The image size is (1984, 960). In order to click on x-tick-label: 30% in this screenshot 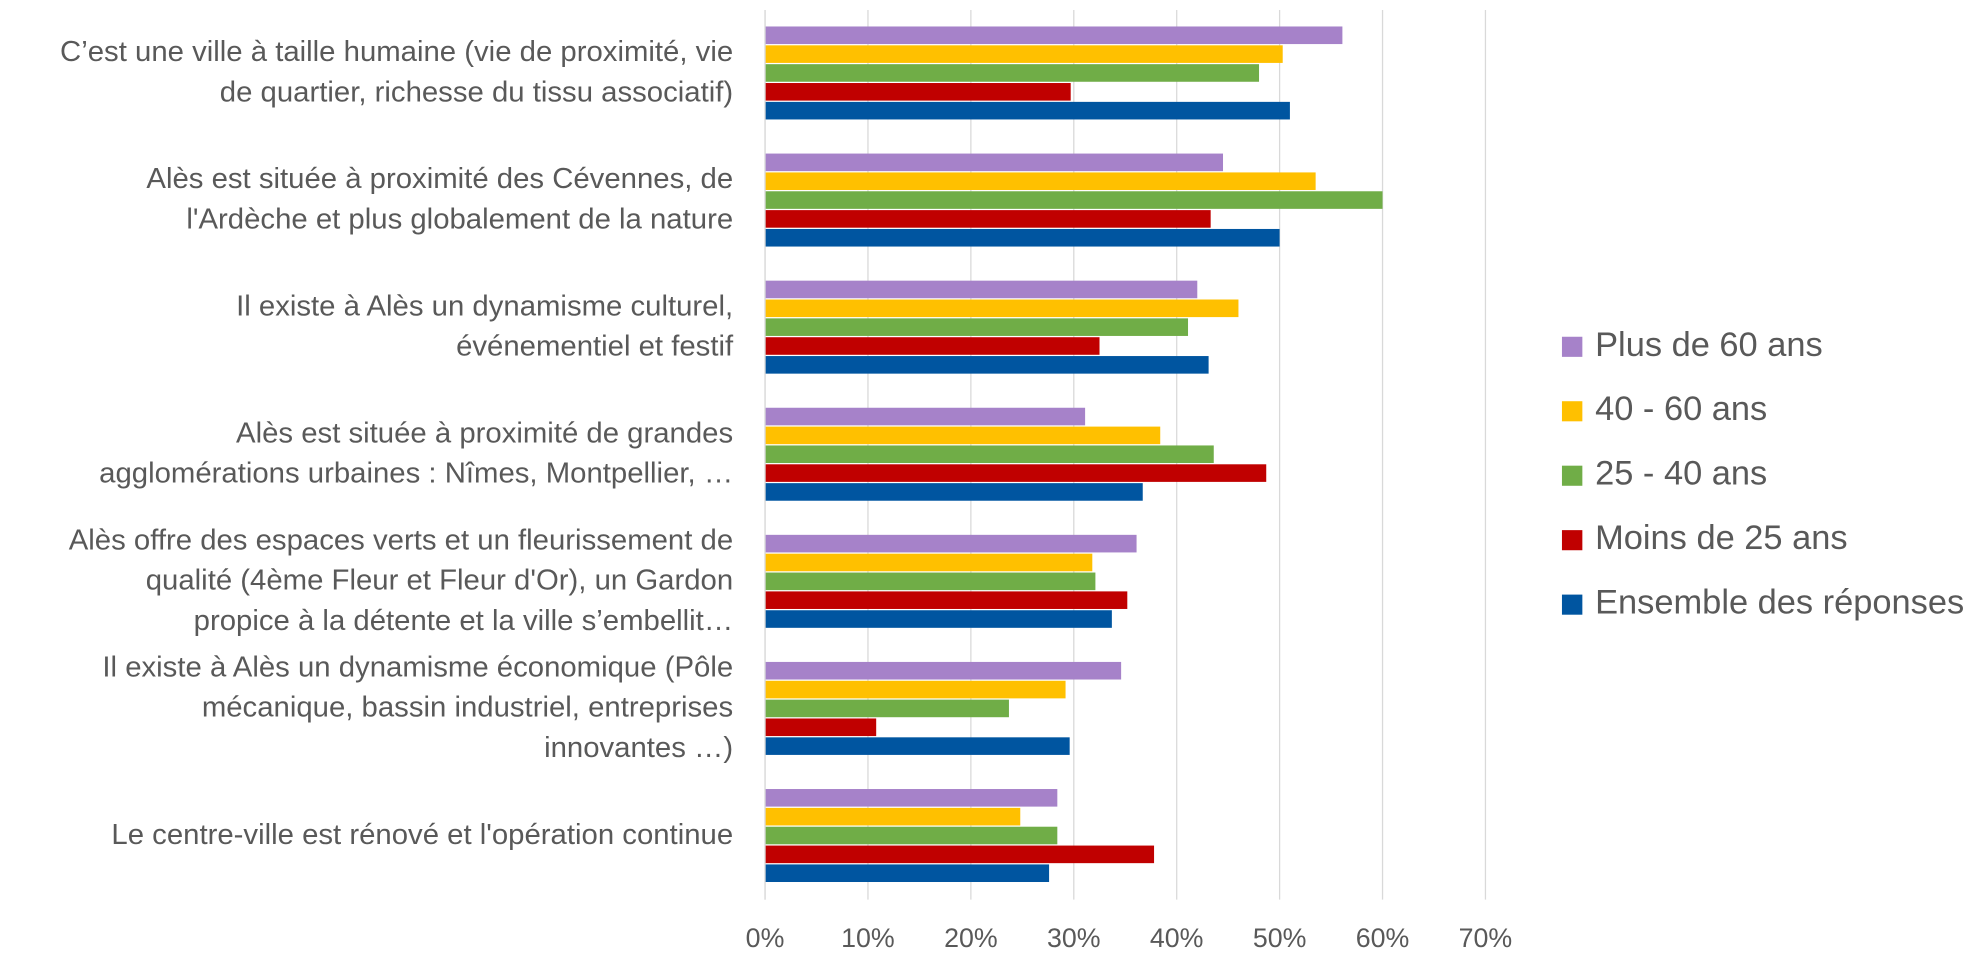, I will do `click(1074, 938)`.